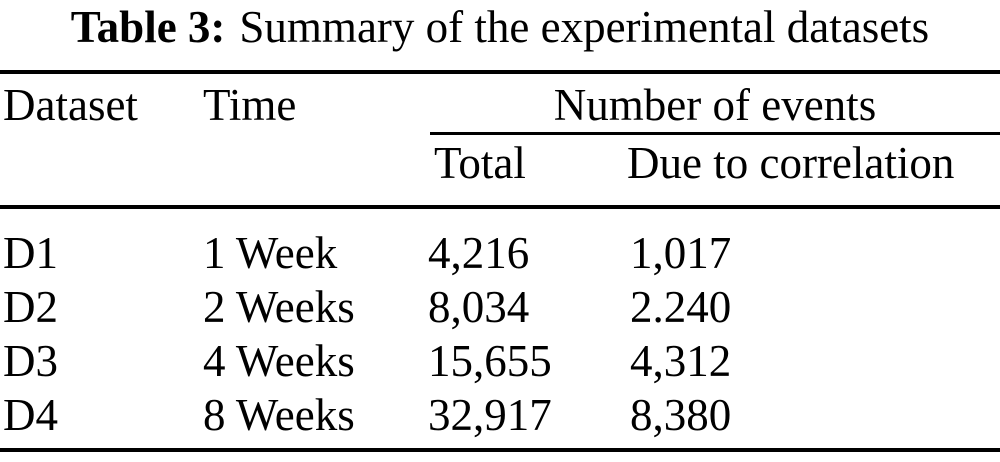  What do you see at coordinates (30, 253) in the screenshot?
I see `cell-dataset: D1` at bounding box center [30, 253].